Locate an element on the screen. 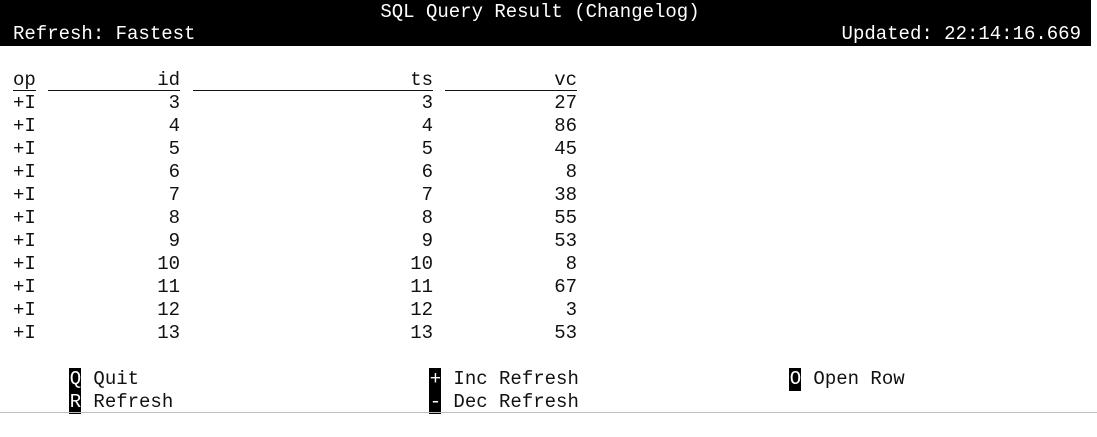  ts-cell: 11 is located at coordinates (421, 287).